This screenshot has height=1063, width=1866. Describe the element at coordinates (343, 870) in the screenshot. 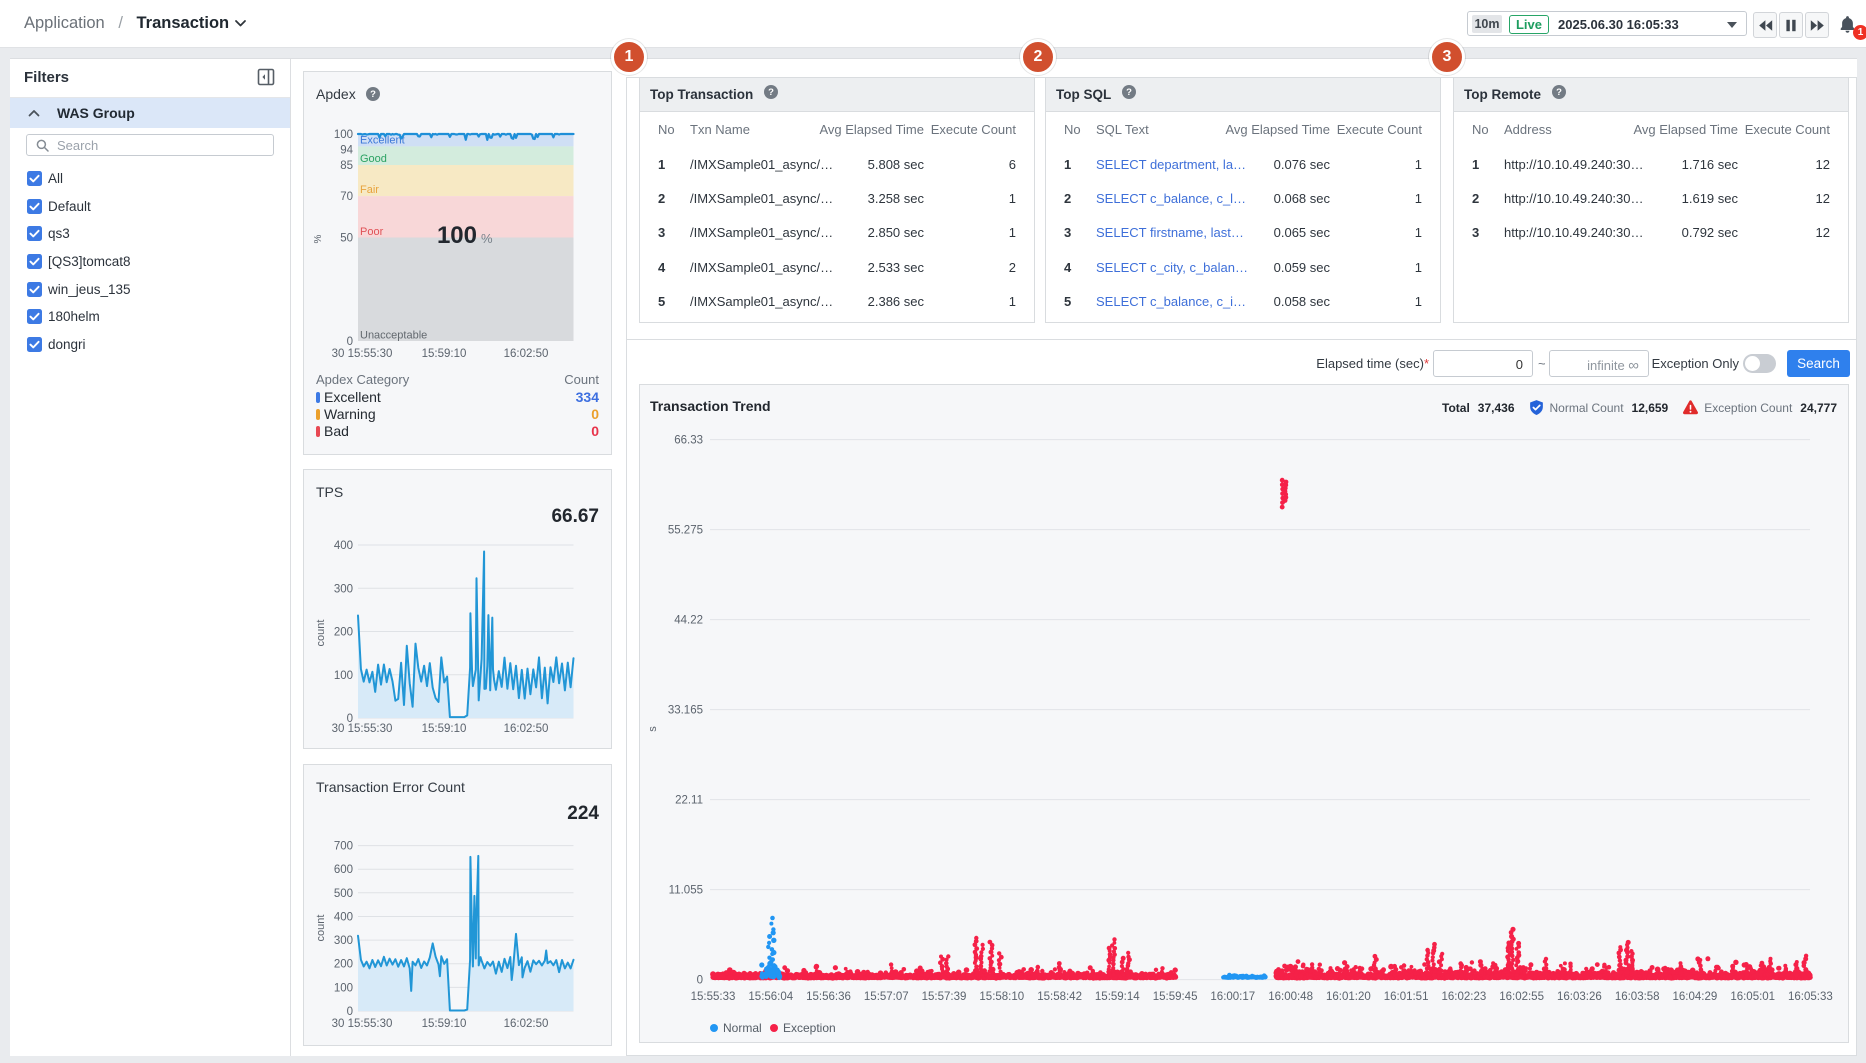

I see `svg-text: 600` at that location.